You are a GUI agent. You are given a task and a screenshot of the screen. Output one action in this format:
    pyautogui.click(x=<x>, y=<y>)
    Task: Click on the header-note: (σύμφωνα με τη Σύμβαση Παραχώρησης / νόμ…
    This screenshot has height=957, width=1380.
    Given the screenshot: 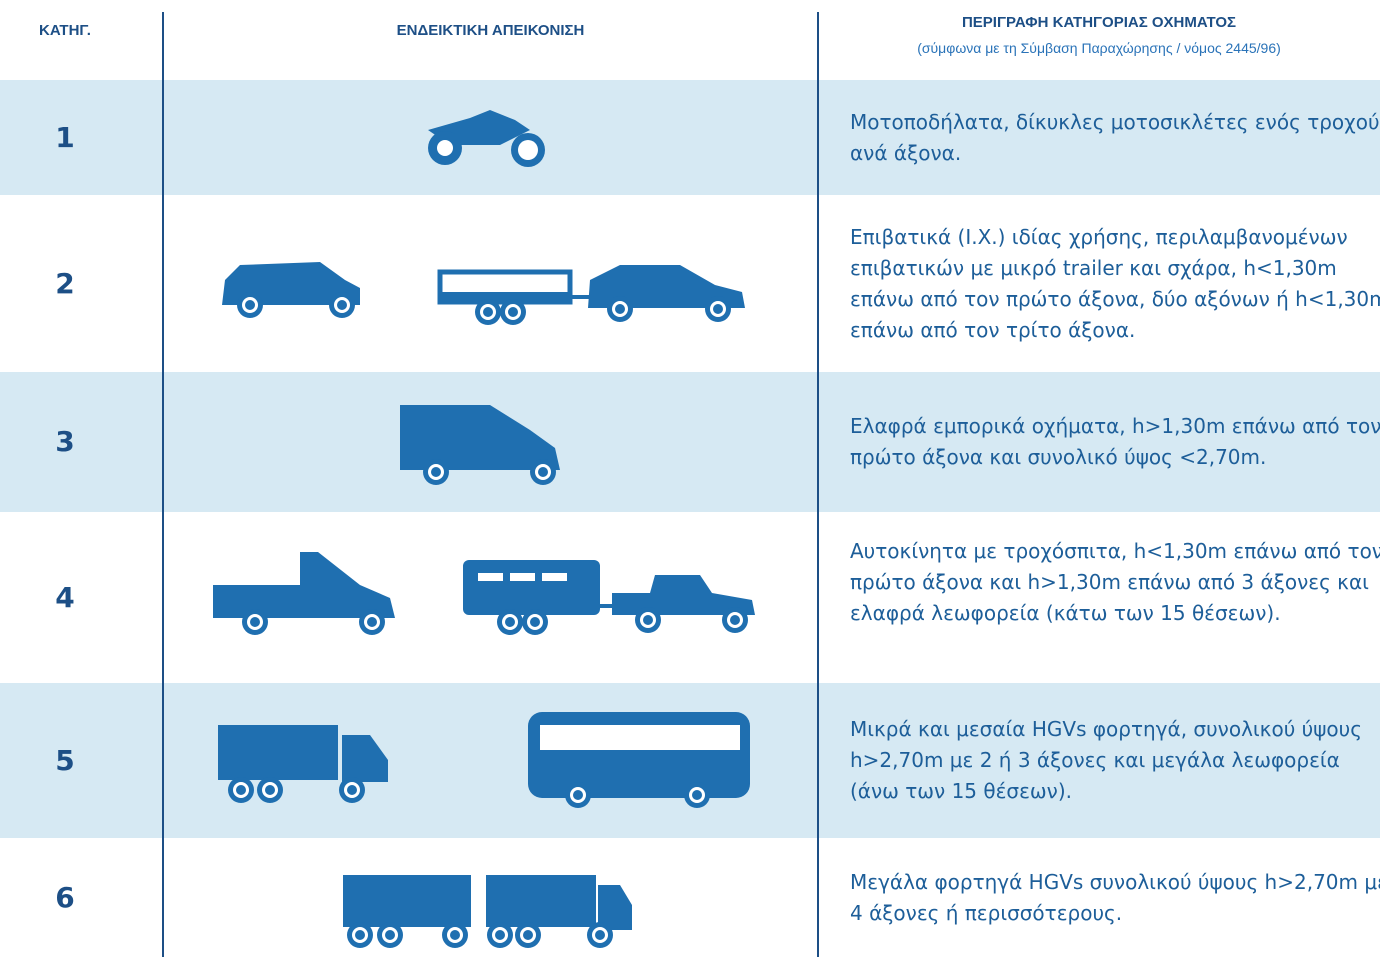 What is the action you would take?
    pyautogui.click(x=1099, y=48)
    